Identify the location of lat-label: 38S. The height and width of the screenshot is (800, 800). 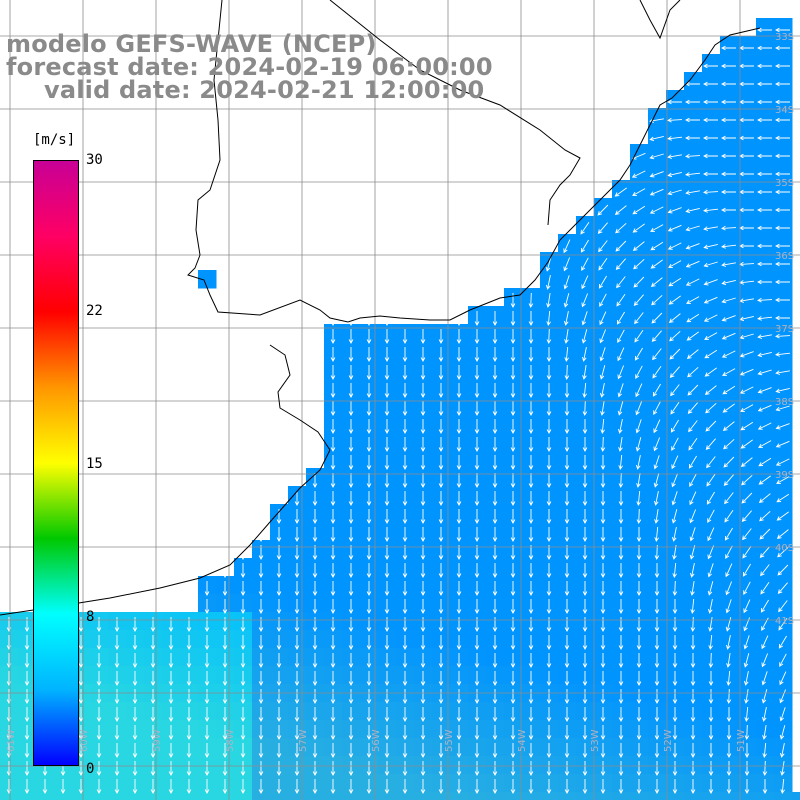
(784, 402).